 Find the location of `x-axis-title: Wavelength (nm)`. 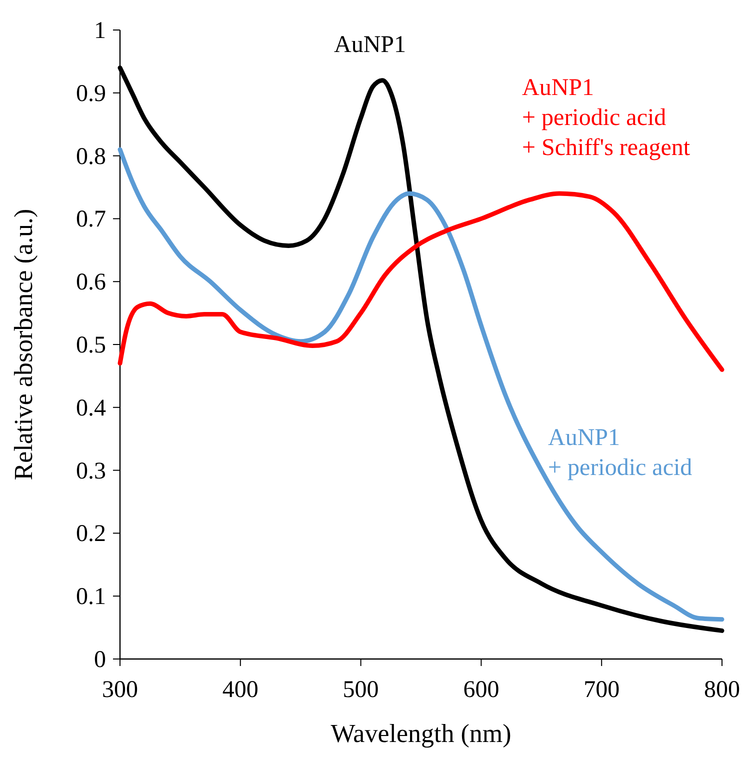

x-axis-title: Wavelength (nm) is located at coordinates (421, 733).